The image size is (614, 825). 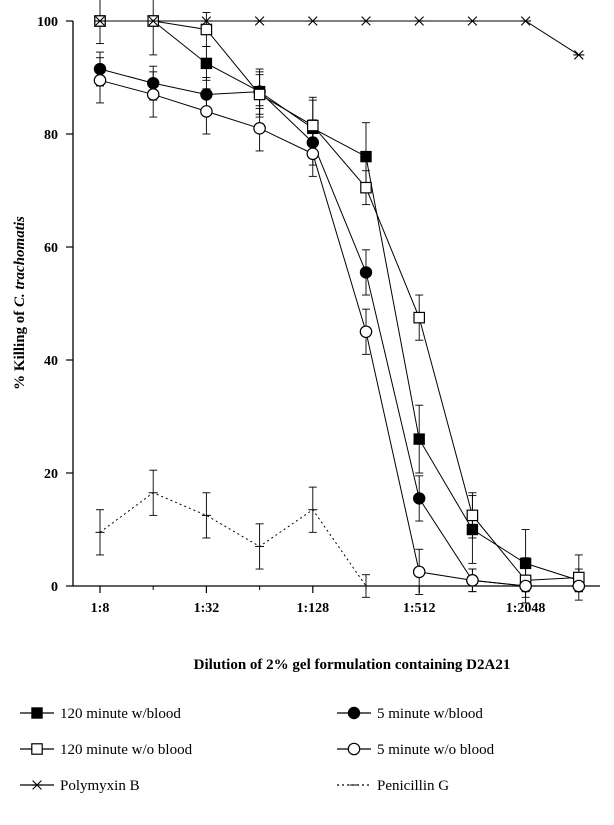 I want to click on legend-item: 120 minute w/o blood, so click(x=106, y=750).